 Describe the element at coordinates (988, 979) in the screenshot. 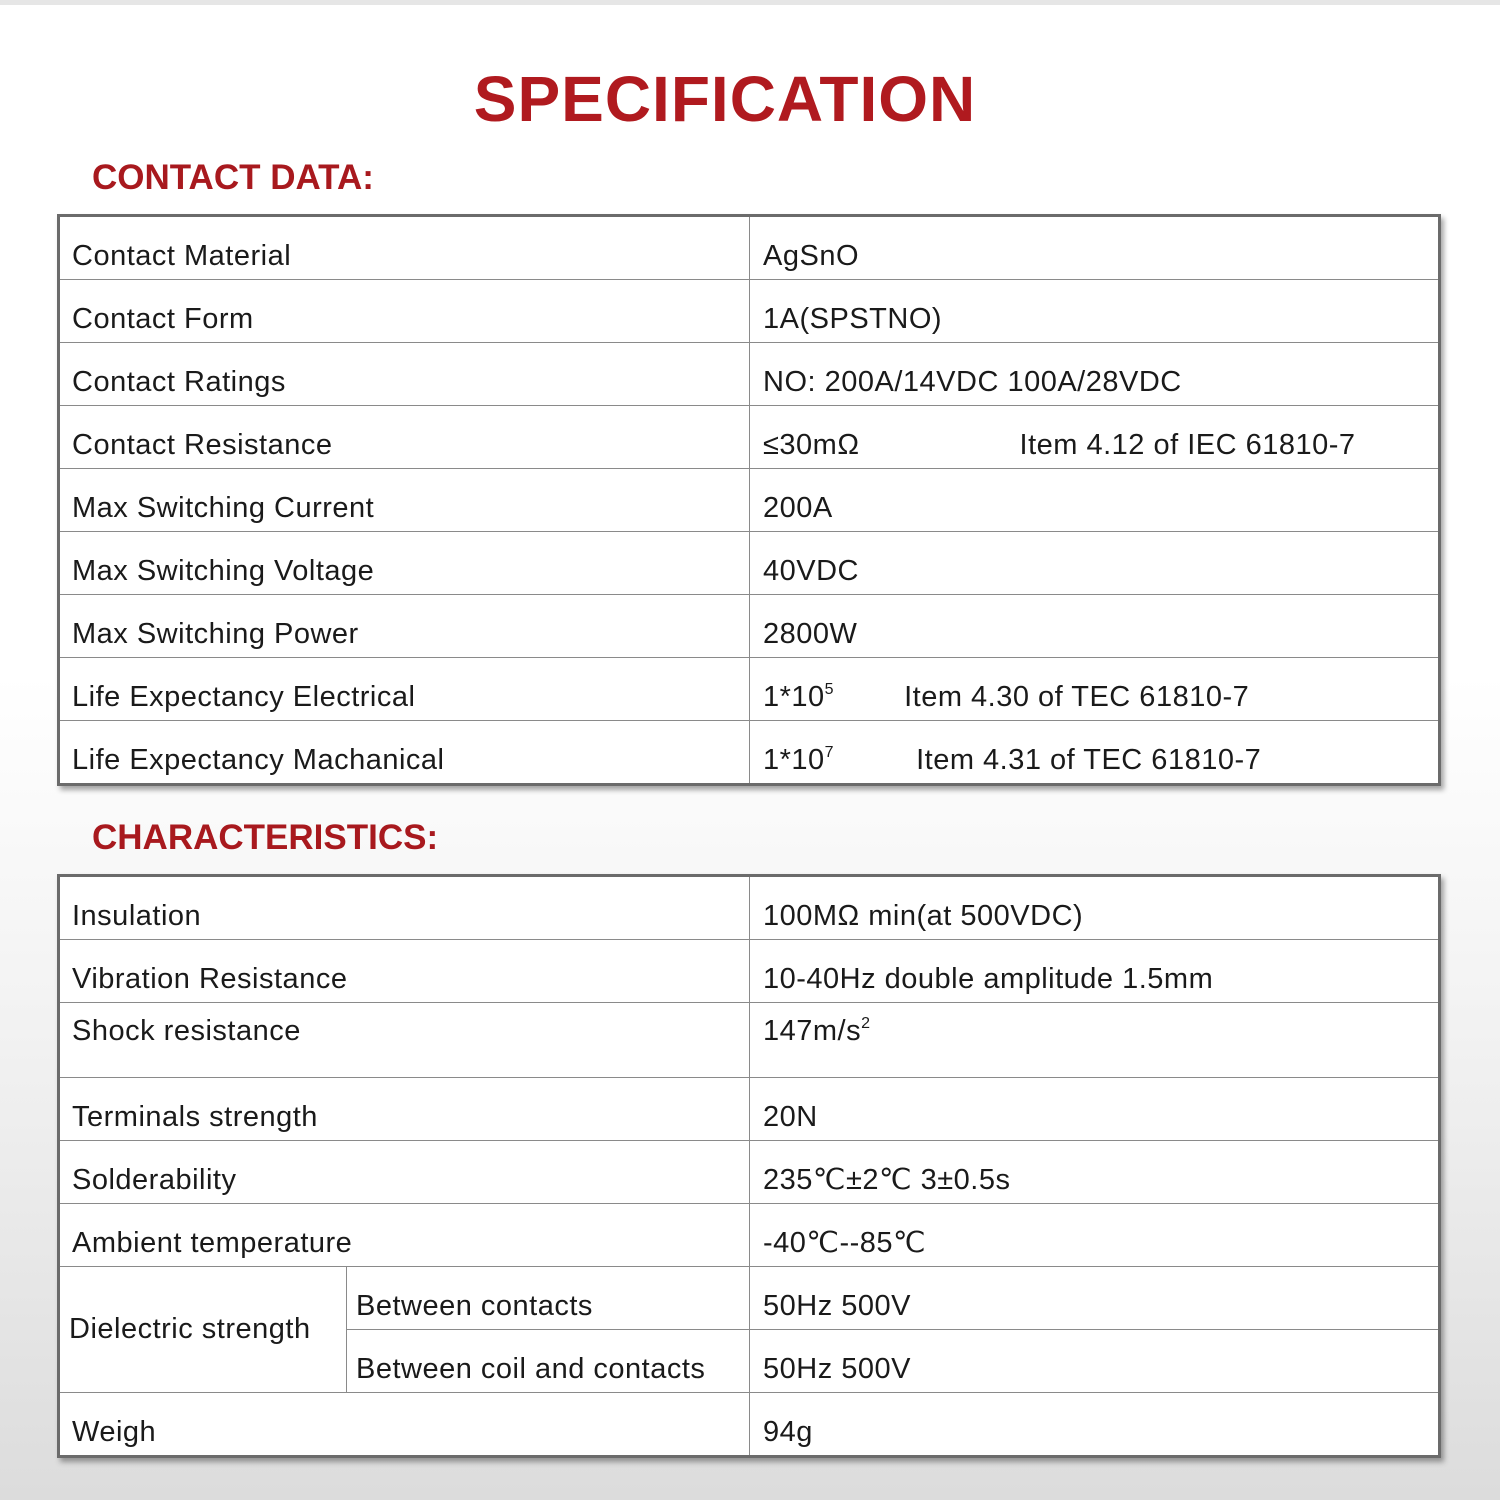

I see `value-text: 10-40Hz double amplitude 1.5mm` at that location.